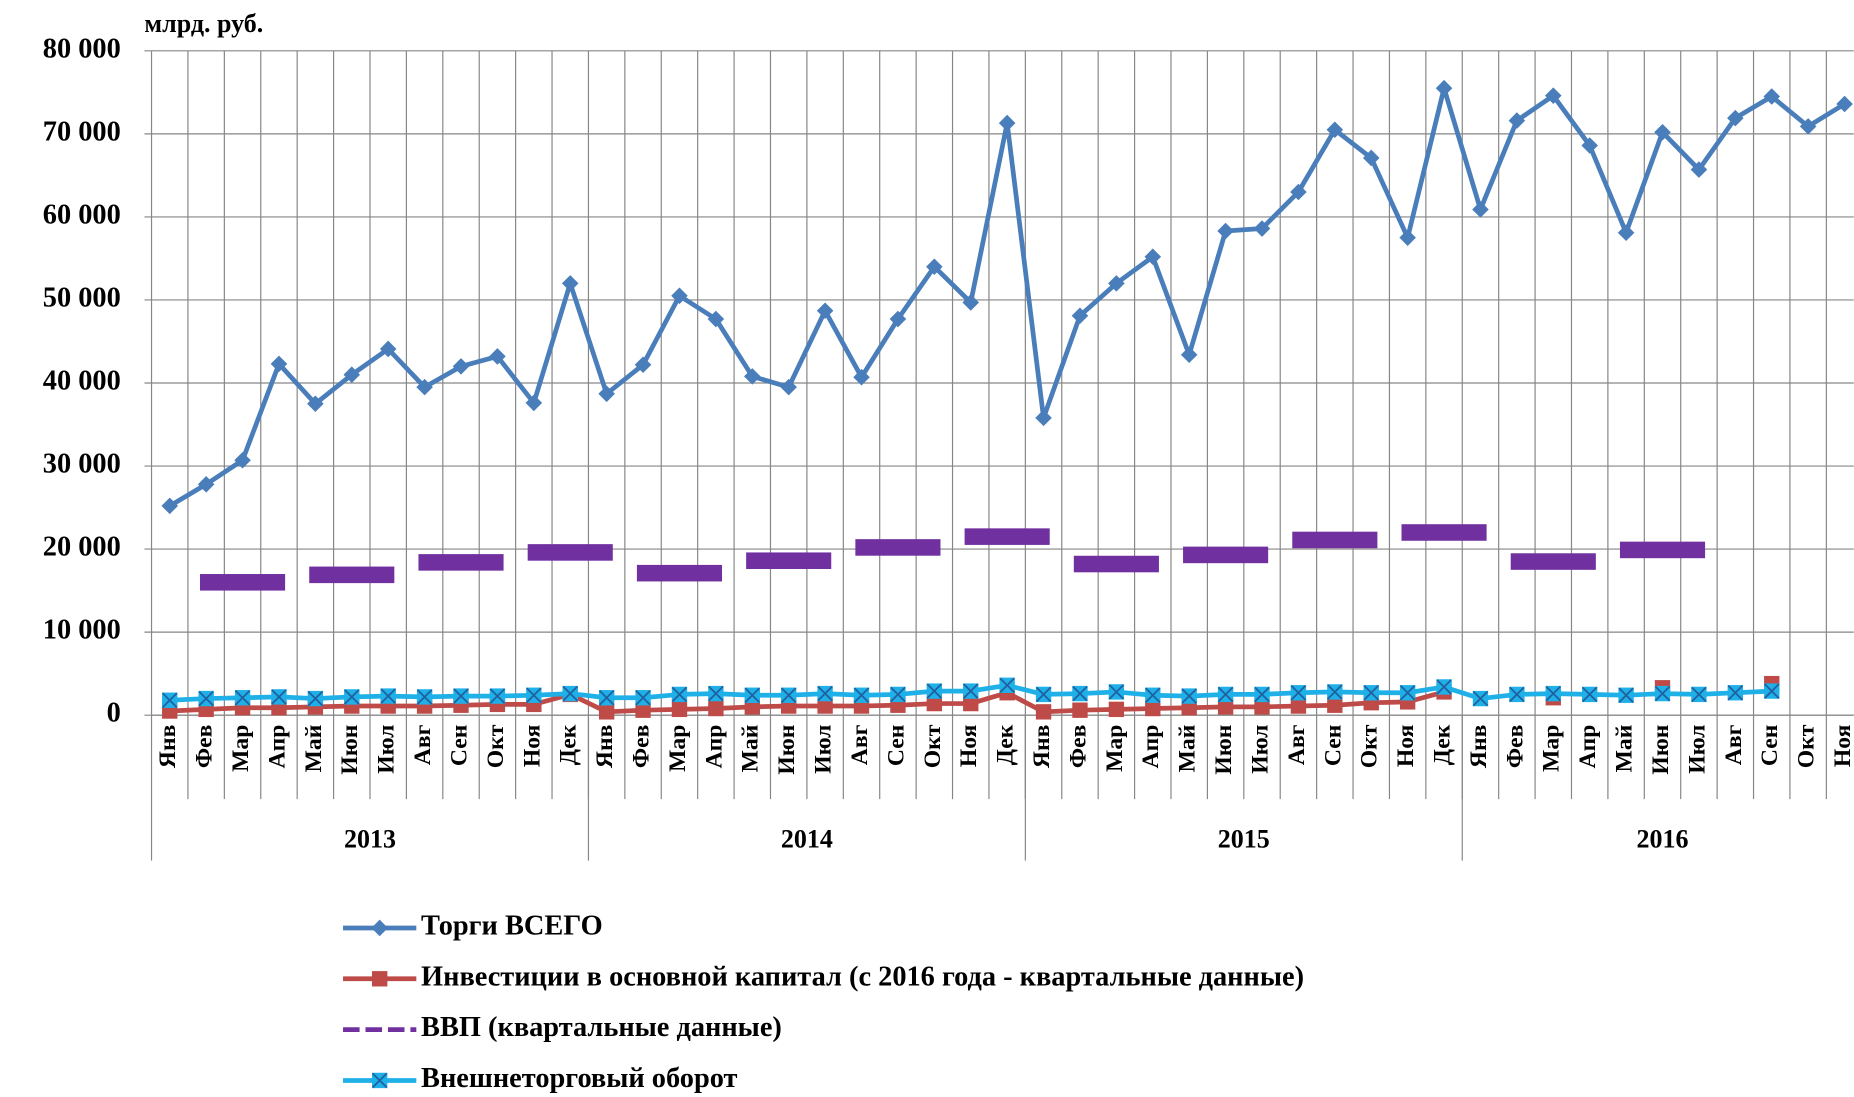 This screenshot has width=1854, height=1097. What do you see at coordinates (496, 746) in the screenshot?
I see `x-tick-label: Окт` at bounding box center [496, 746].